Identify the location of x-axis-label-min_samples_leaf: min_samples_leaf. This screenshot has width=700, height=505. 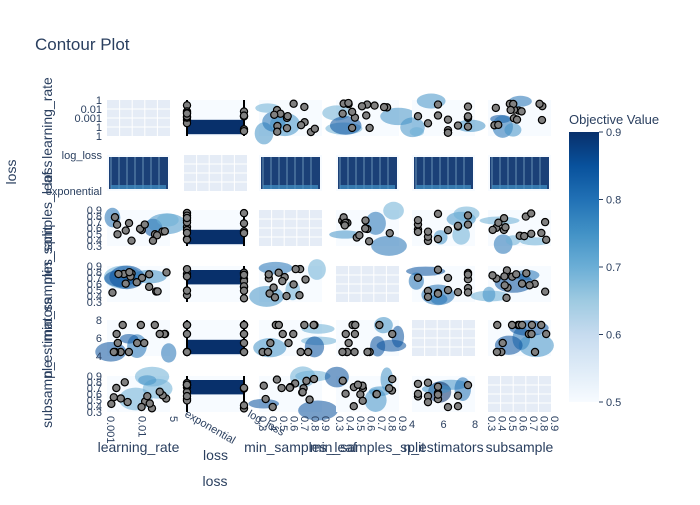
(300, 447).